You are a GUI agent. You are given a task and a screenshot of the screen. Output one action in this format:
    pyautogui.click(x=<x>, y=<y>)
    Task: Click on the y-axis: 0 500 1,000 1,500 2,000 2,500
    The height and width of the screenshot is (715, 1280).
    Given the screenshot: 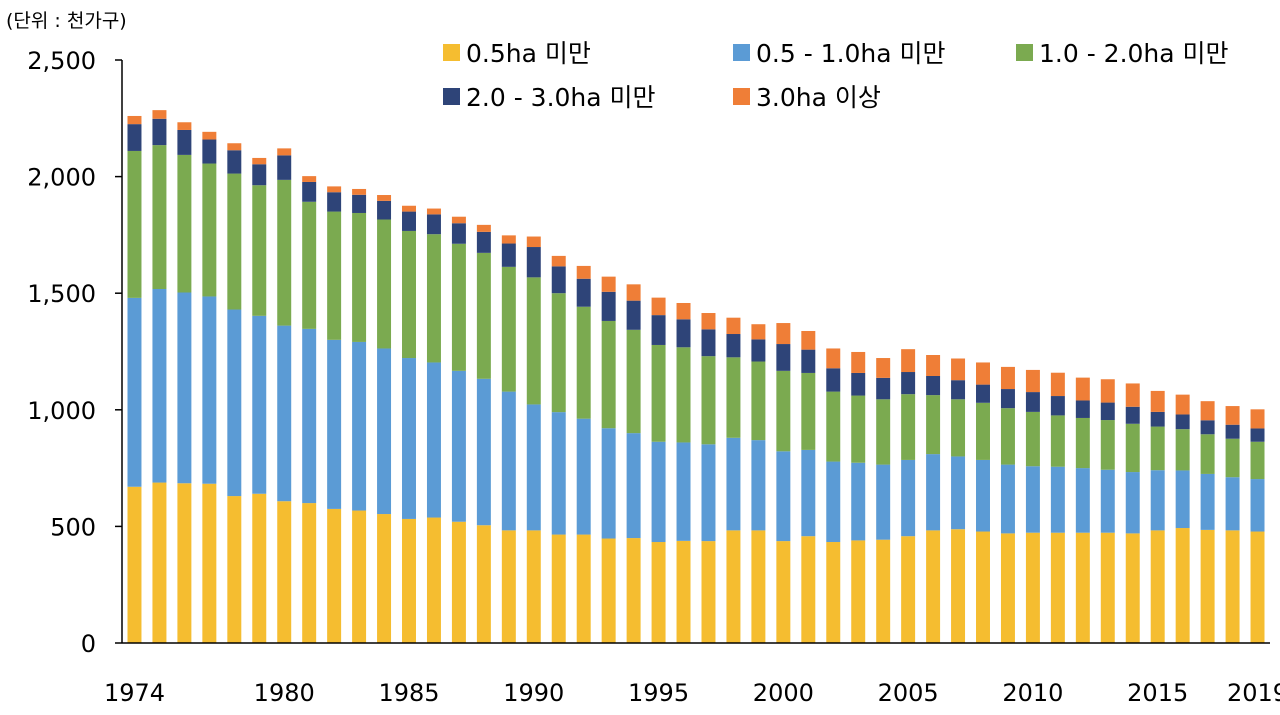 What is the action you would take?
    pyautogui.click(x=75, y=352)
    